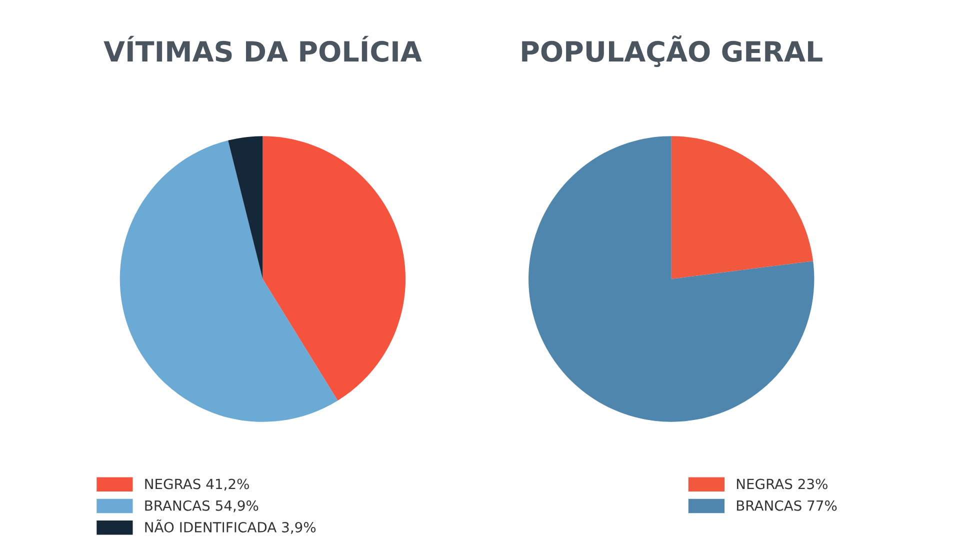 The height and width of the screenshot is (558, 973). What do you see at coordinates (263, 49) in the screenshot?
I see `chart-title: VÍTIMAS DA POLÍCIA` at bounding box center [263, 49].